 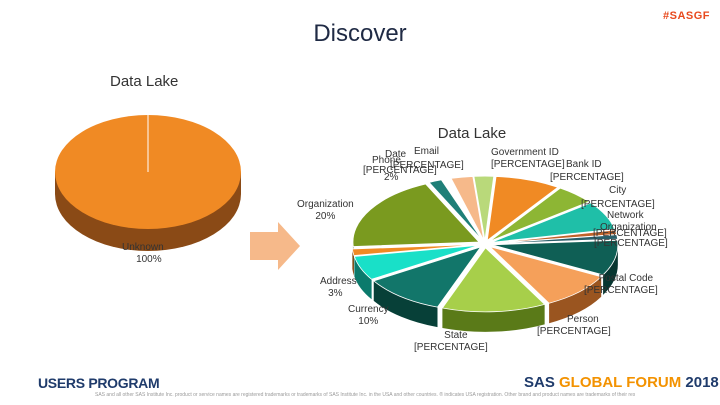 I want to click on slide-title: Discover, so click(x=360, y=33).